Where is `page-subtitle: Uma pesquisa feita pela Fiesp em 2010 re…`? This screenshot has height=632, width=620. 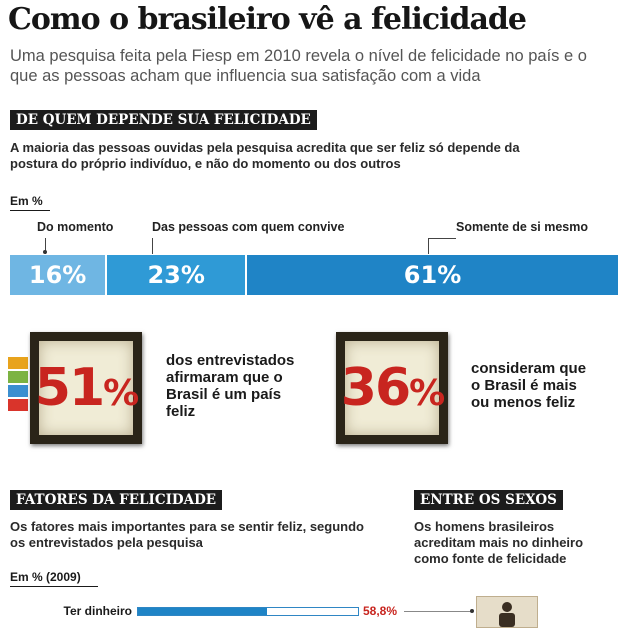
page-subtitle: Uma pesquisa feita pela Fiesp em 2010 re… is located at coordinates (298, 66).